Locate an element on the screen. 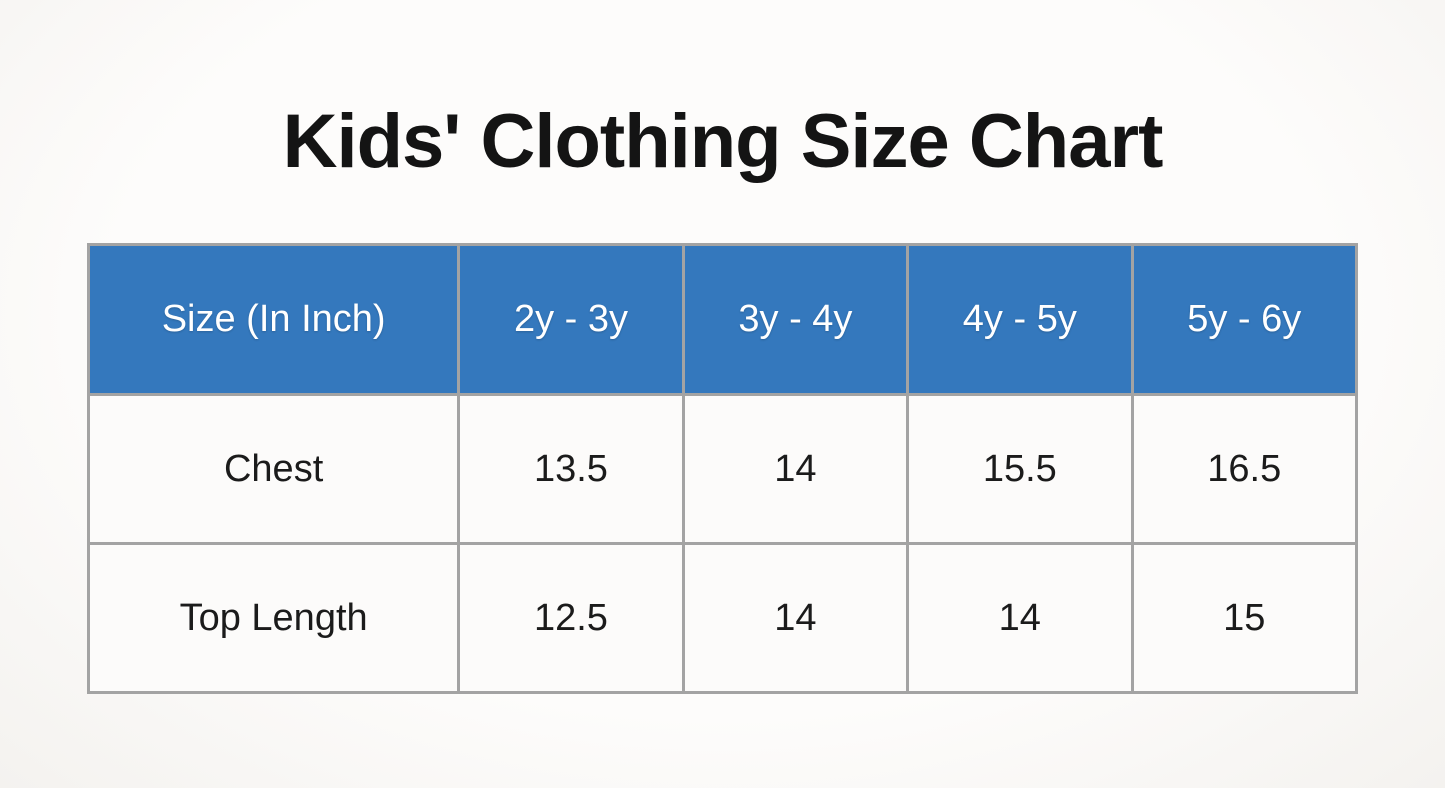 The image size is (1445, 788). cell-chest-3y-4y: 14 is located at coordinates (795, 469).